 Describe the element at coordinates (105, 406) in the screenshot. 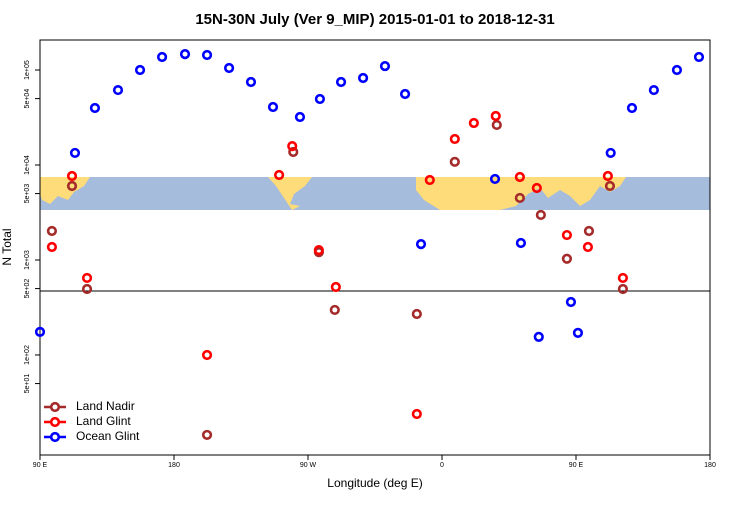

I see `legend-label: Land Nadir` at that location.